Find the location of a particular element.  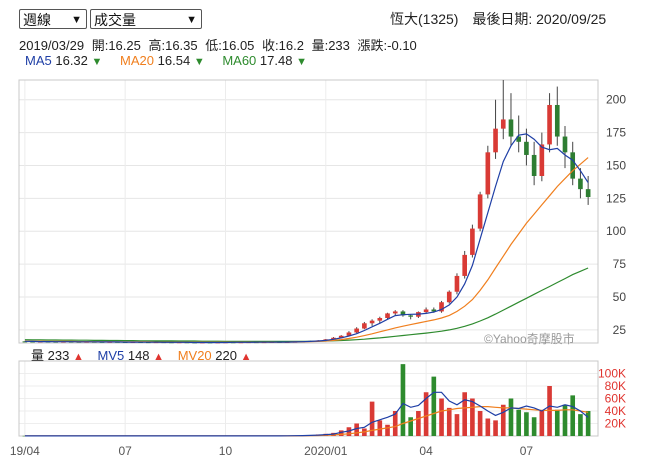

vol-legend: 量 233 ▲ is located at coordinates (57, 355).